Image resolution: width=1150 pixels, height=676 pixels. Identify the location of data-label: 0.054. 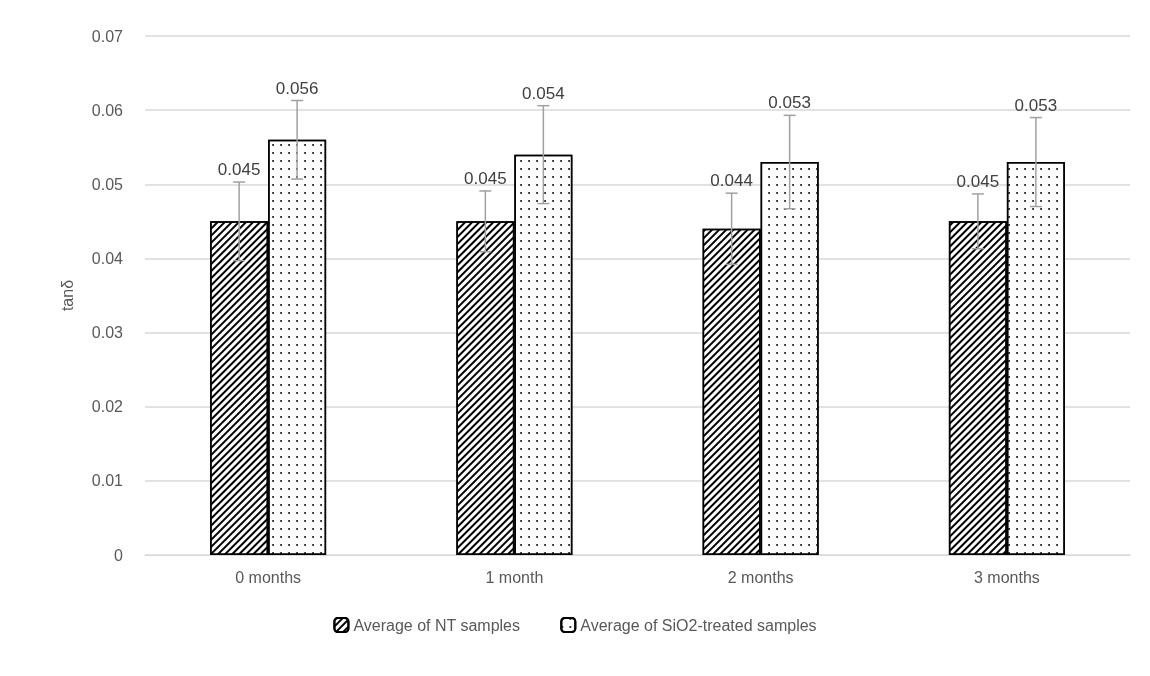
(543, 93).